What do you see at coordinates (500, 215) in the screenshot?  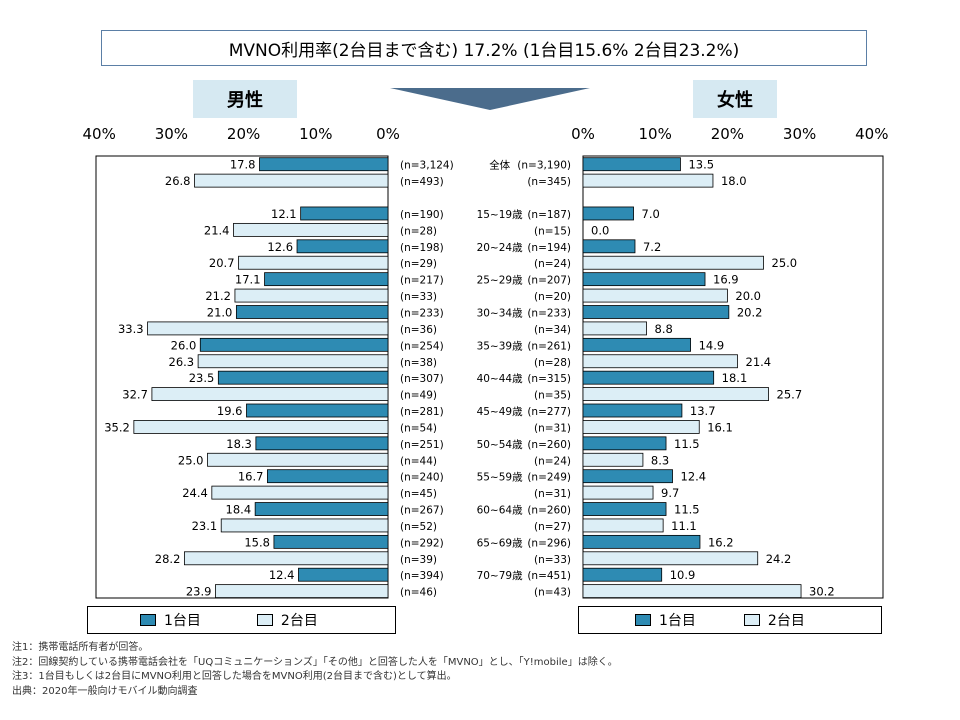 I see `category-label: 15~19歳` at bounding box center [500, 215].